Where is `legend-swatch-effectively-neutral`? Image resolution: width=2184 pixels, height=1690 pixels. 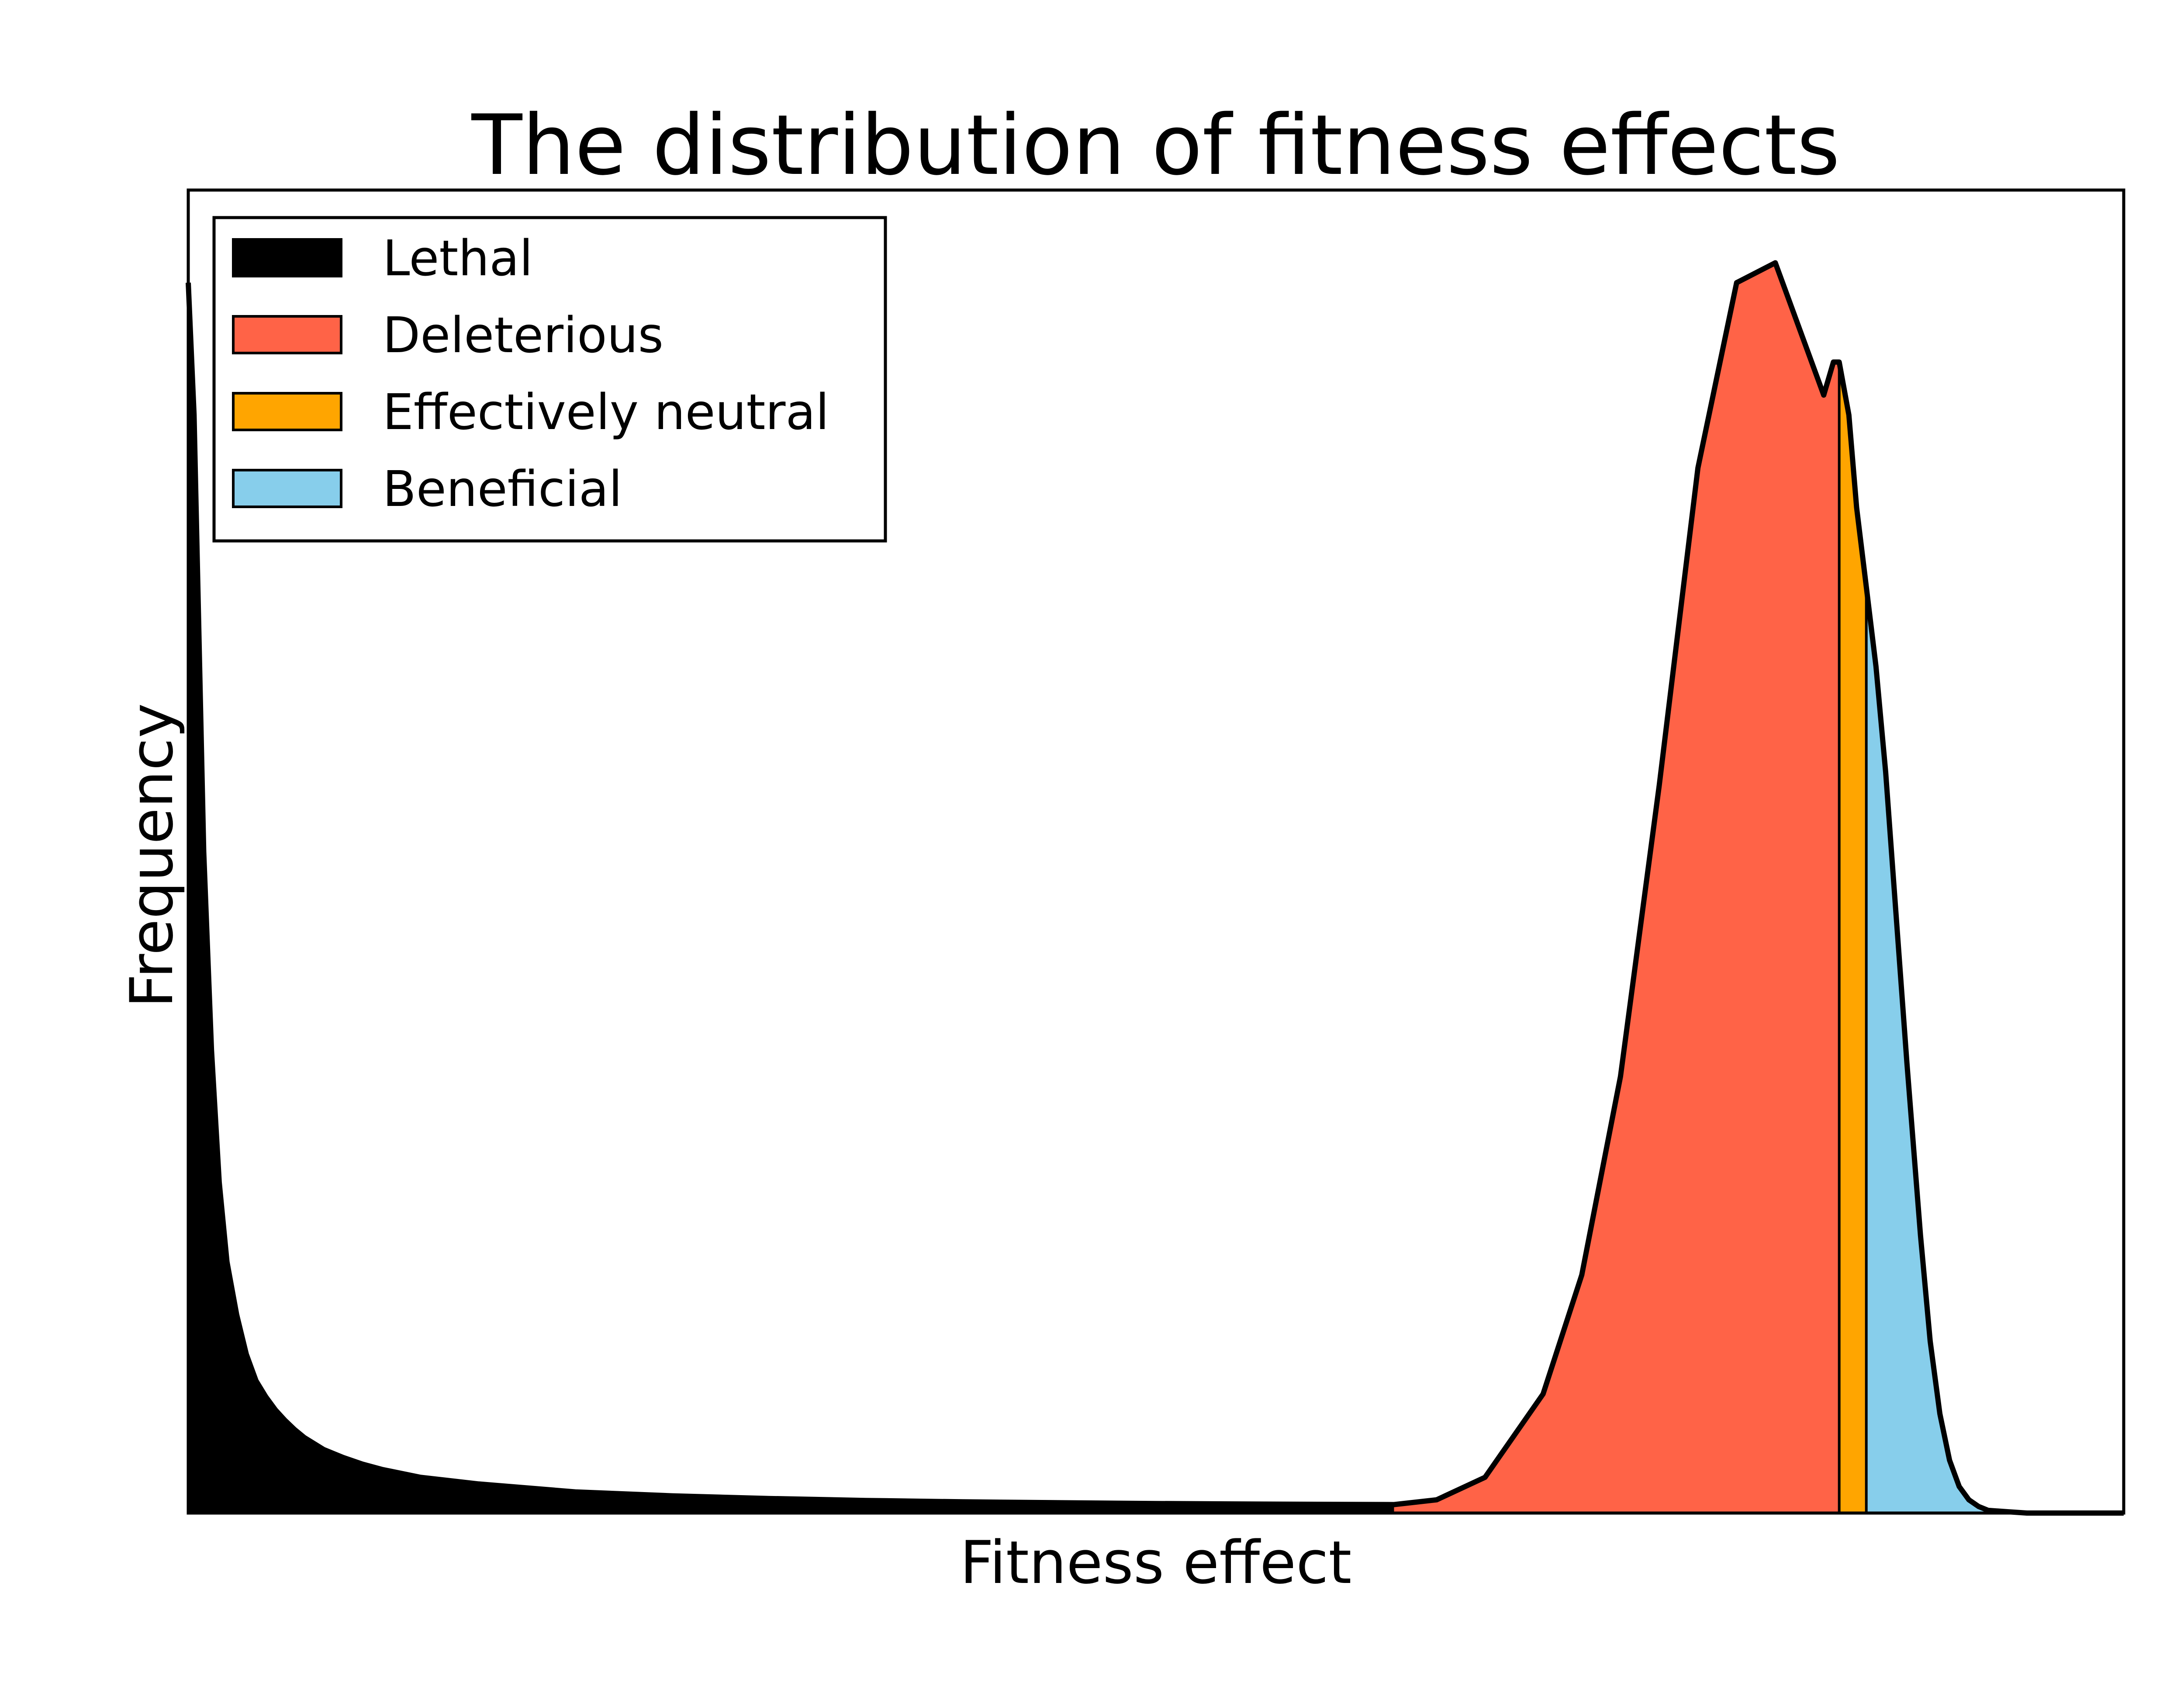
legend-swatch-effectively-neutral is located at coordinates (287, 412).